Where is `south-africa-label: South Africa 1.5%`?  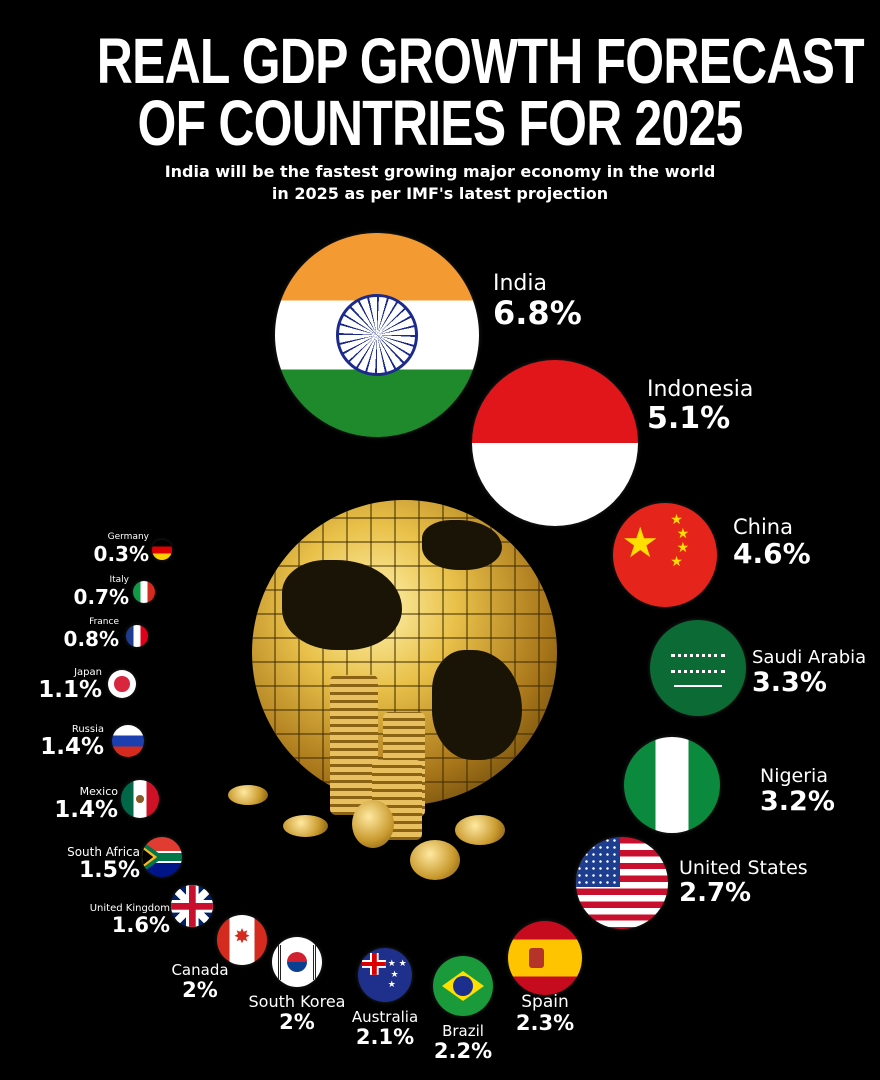
south-africa-label: South Africa 1.5% is located at coordinates (103, 864).